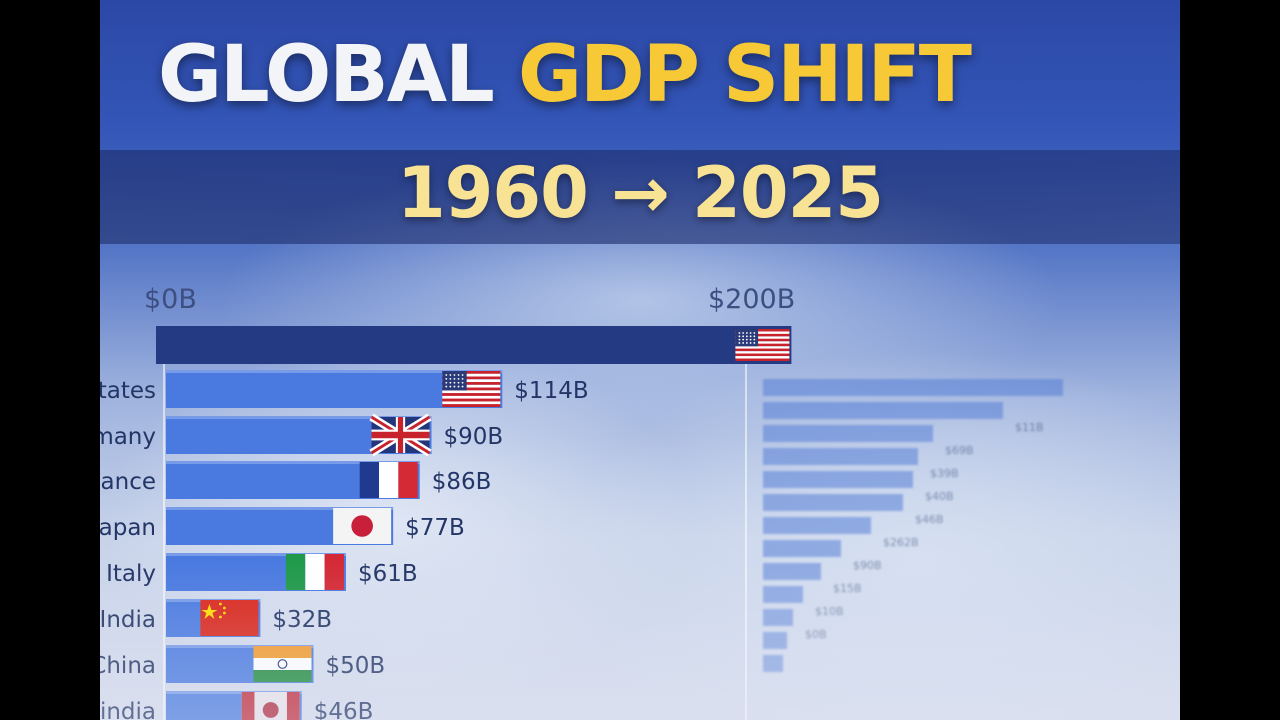 This screenshot has width=1280, height=720. What do you see at coordinates (131, 574) in the screenshot?
I see `category-label: Italy` at bounding box center [131, 574].